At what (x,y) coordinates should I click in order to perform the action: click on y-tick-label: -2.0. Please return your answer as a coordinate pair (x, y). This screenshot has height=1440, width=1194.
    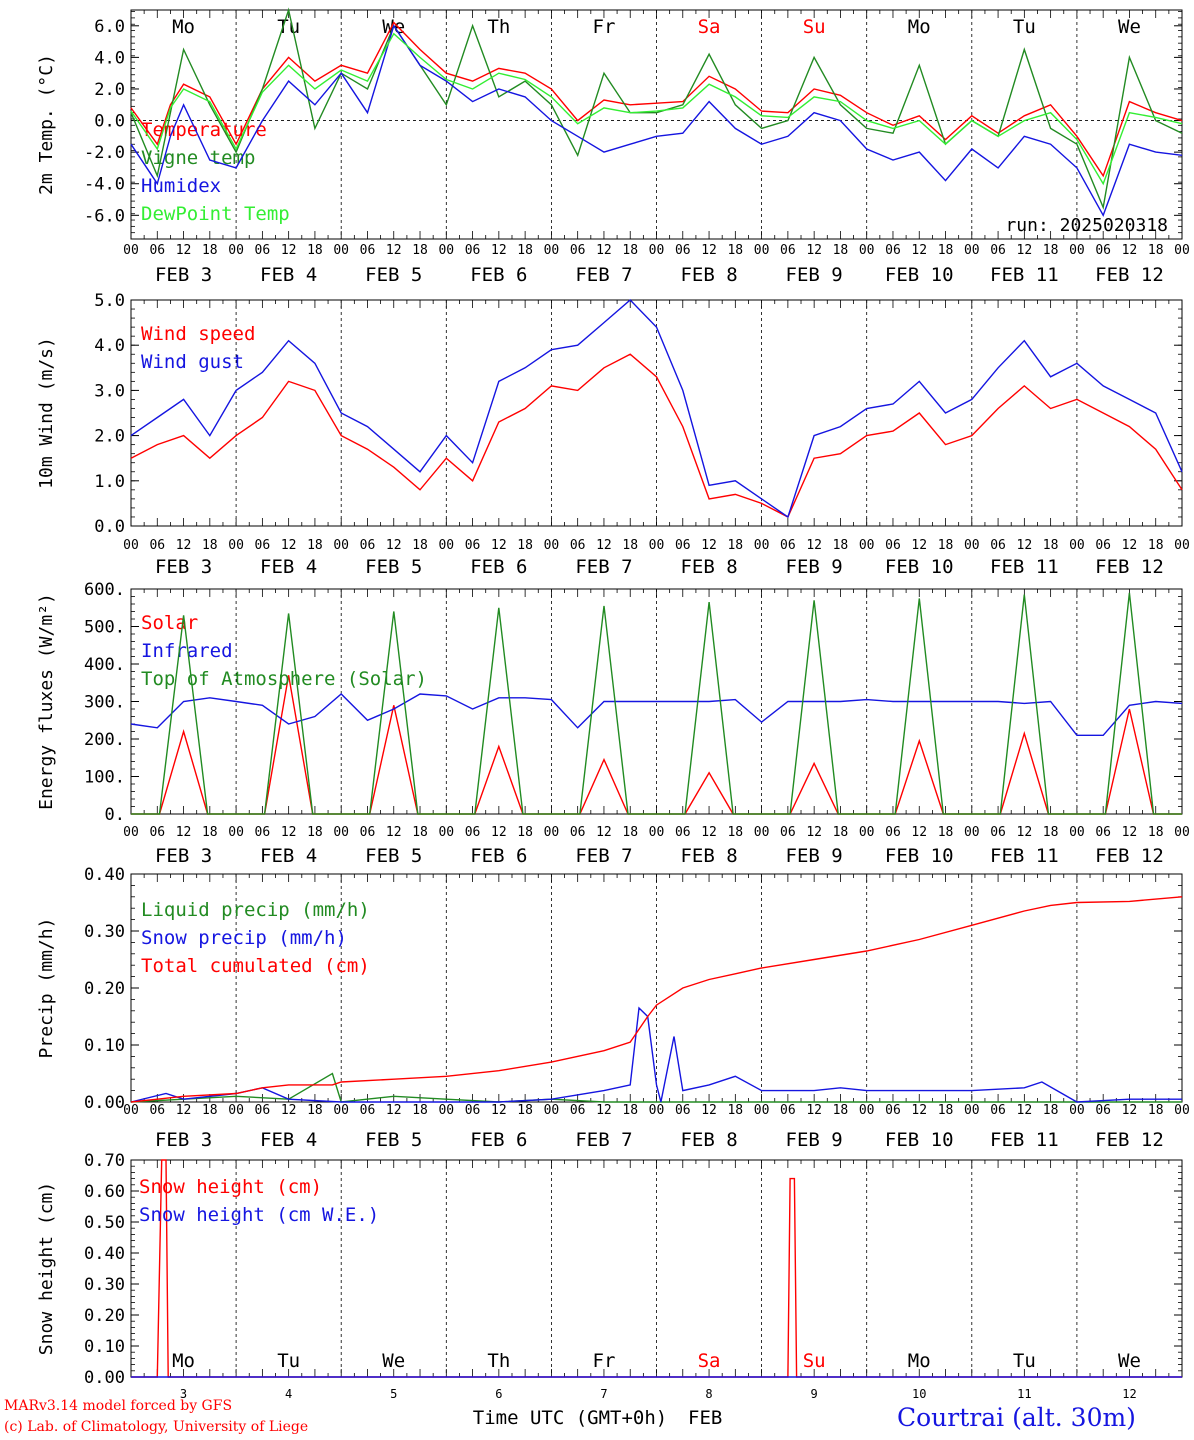
    Looking at the image, I should click on (104, 153).